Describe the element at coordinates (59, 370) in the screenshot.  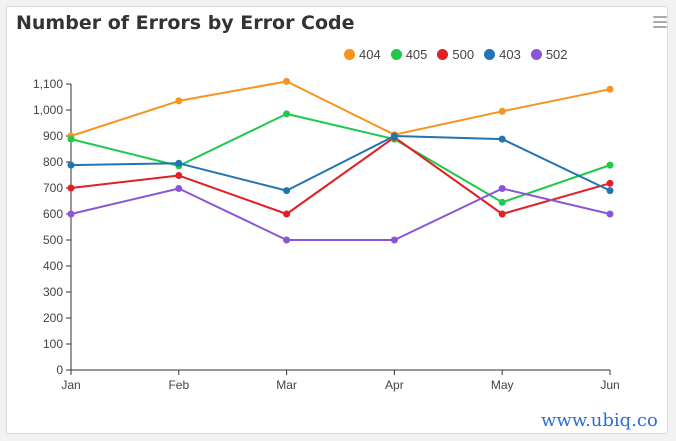
I see `y-tick-label: 0` at that location.